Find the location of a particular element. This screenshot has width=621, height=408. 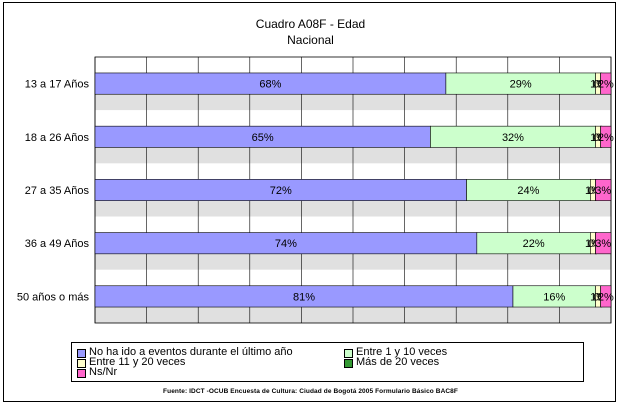

legend-item: Entre 1 y 10 veces is located at coordinates (395, 352).